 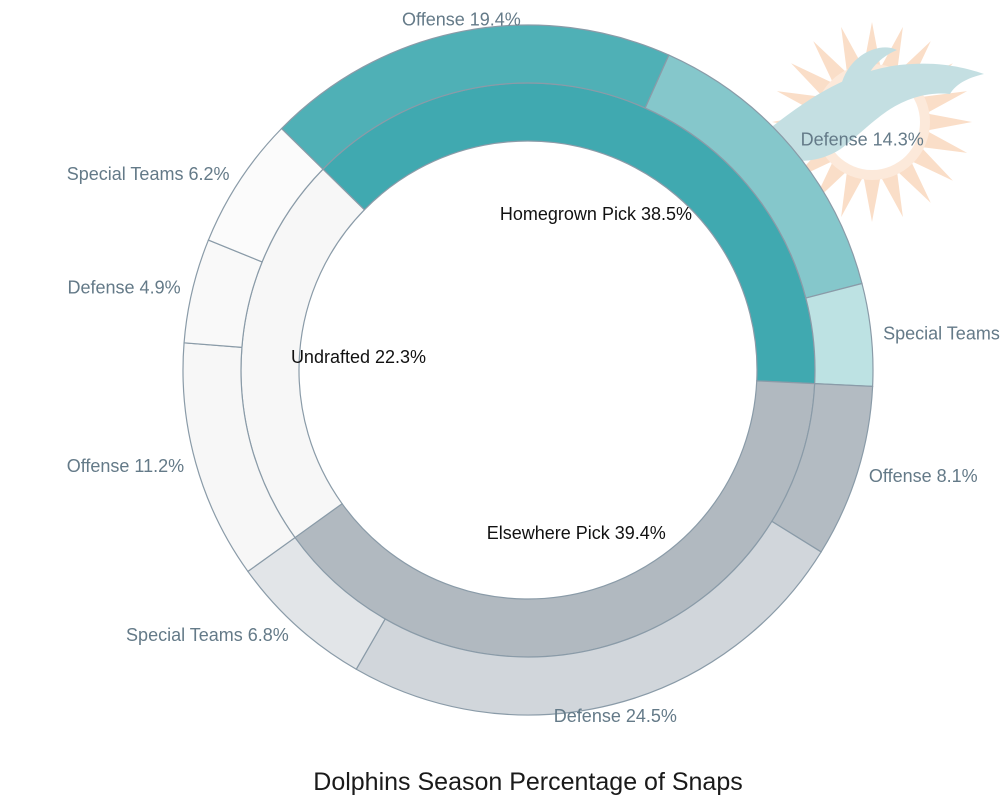 What do you see at coordinates (207, 635) in the screenshot?
I see `outer-label-elsewhere-pick-special-teams: Special Teams 6.8%` at bounding box center [207, 635].